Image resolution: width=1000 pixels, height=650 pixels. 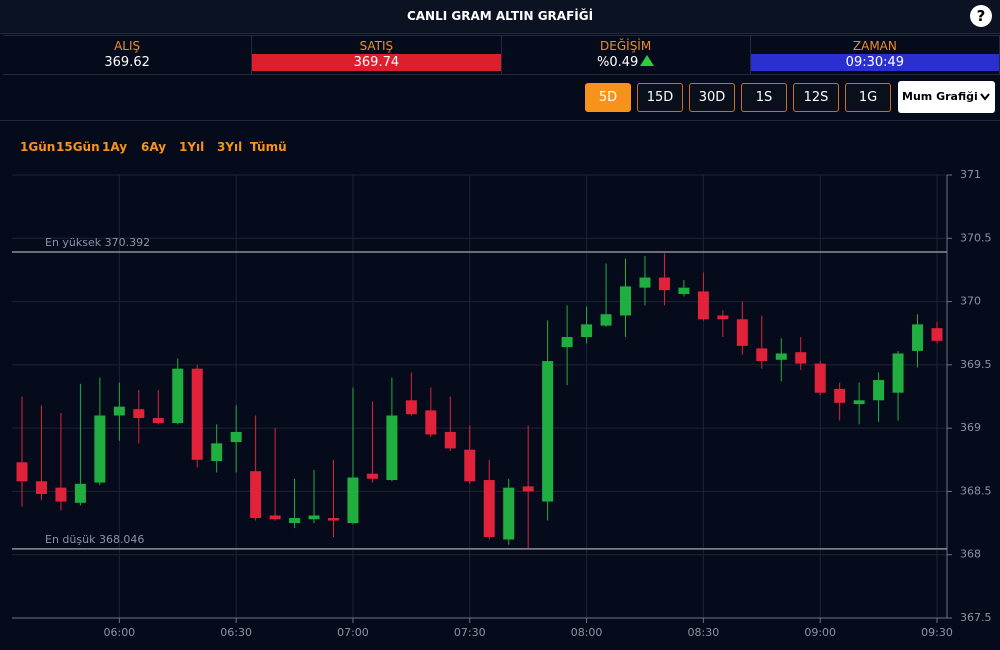 What do you see at coordinates (660, 97) in the screenshot?
I see `period-button: 15D` at bounding box center [660, 97].